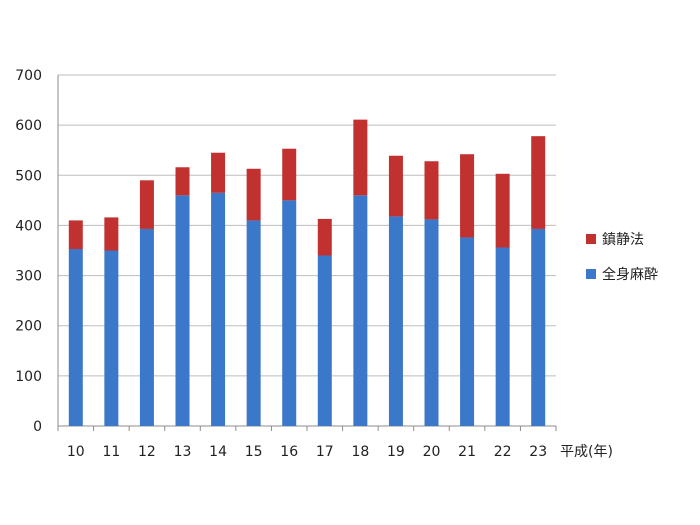 The image size is (700, 525). Describe the element at coordinates (28, 76) in the screenshot. I see `y-tick-label: 700` at that location.